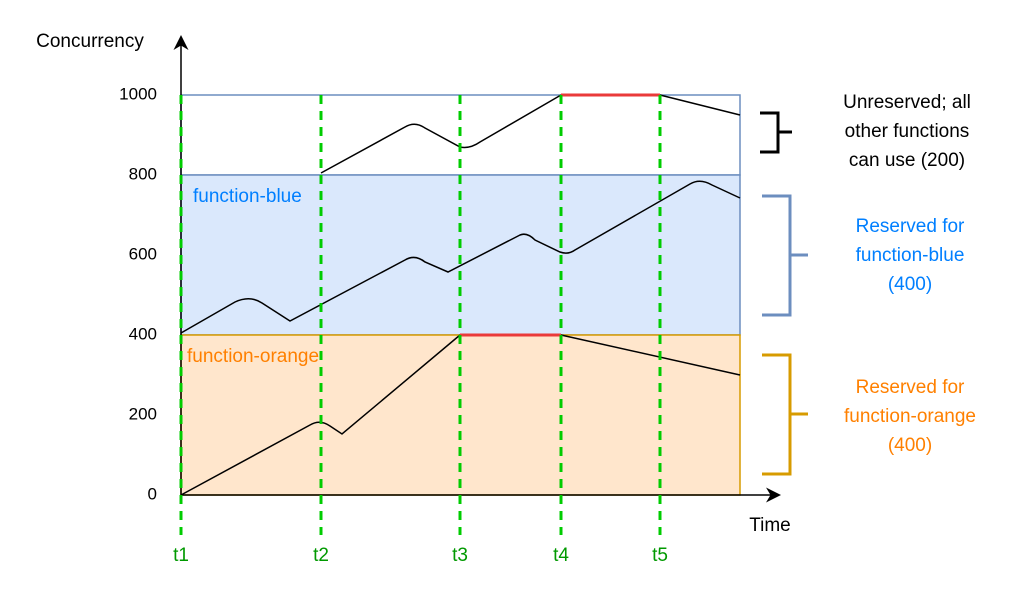 Image resolution: width=1022 pixels, height=594 pixels. Describe the element at coordinates (460, 257) in the screenshot. I see `blue-usage` at that location.